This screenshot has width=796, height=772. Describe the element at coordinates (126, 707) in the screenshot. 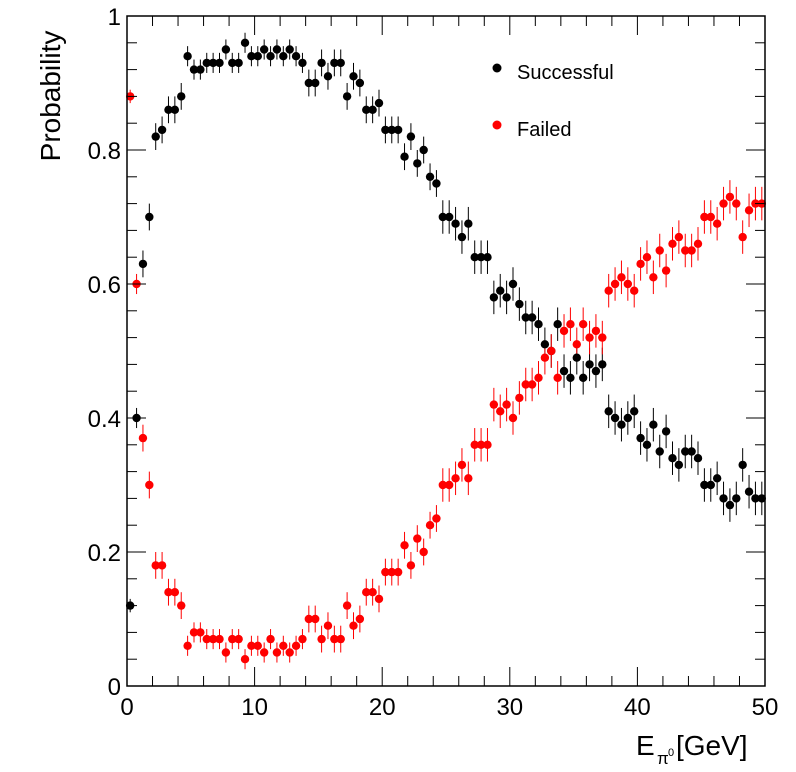

I see `x-tick-label: 0` at that location.